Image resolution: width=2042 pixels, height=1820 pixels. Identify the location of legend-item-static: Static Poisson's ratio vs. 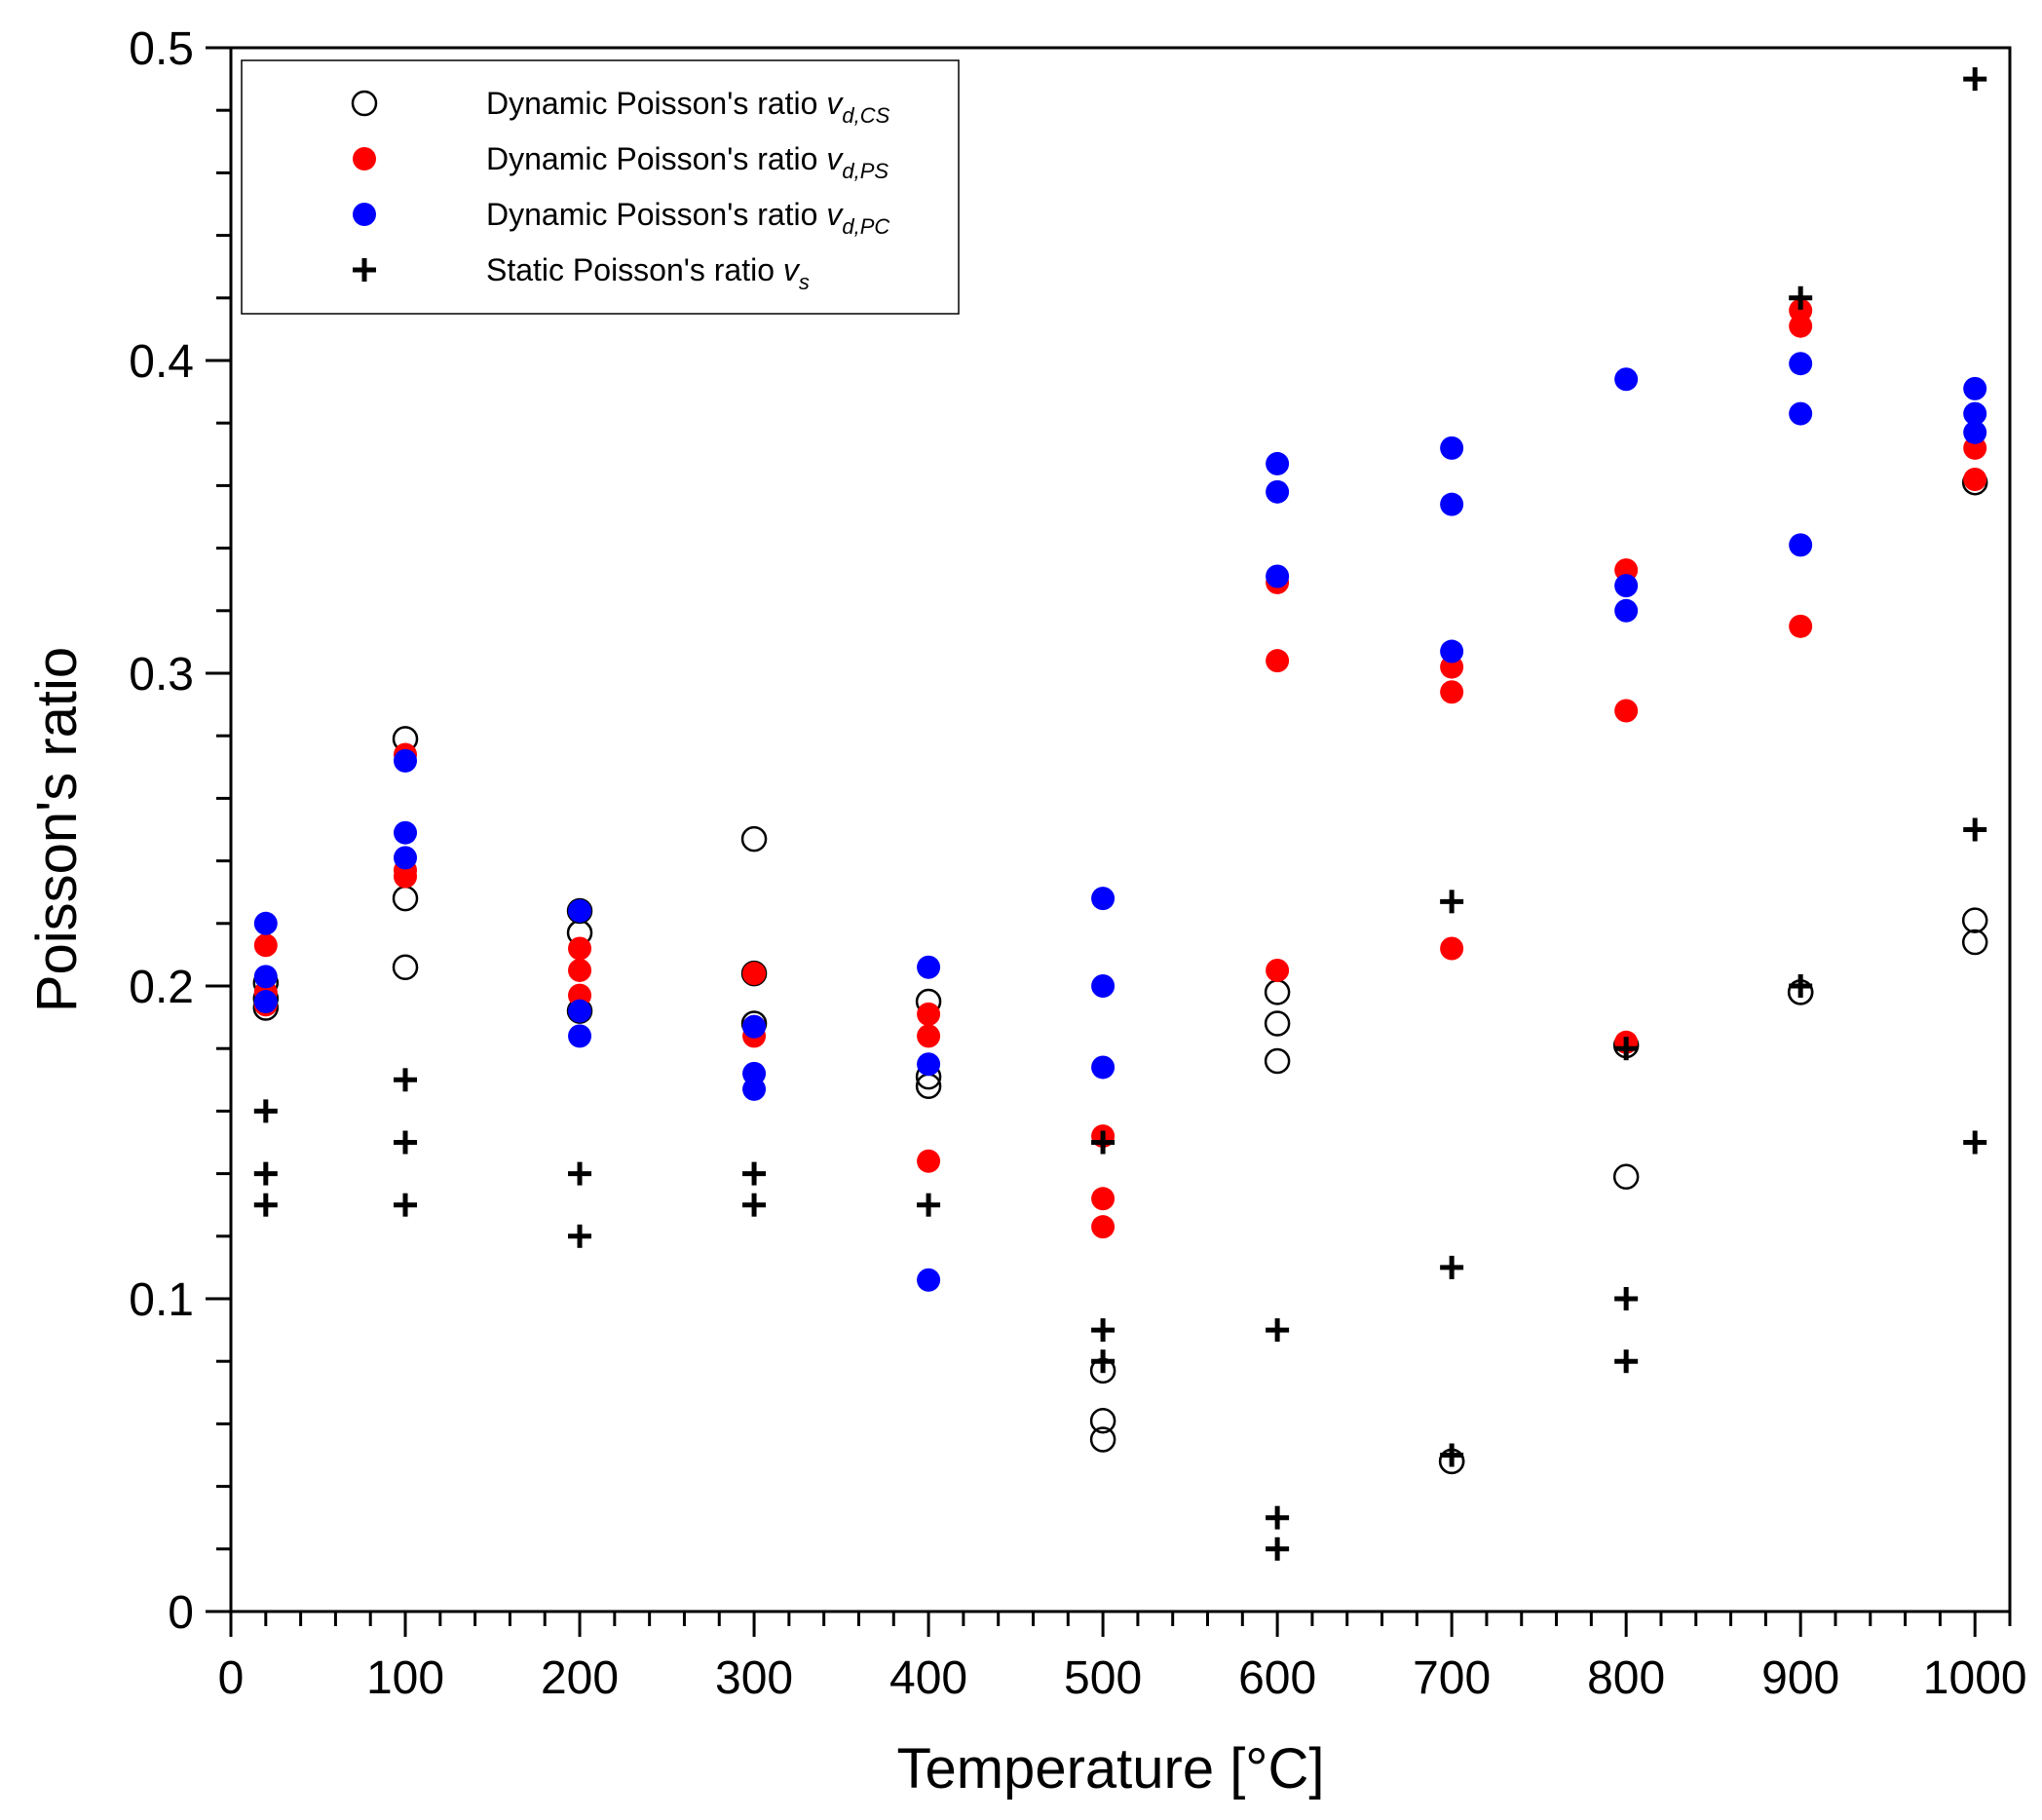
(582, 273).